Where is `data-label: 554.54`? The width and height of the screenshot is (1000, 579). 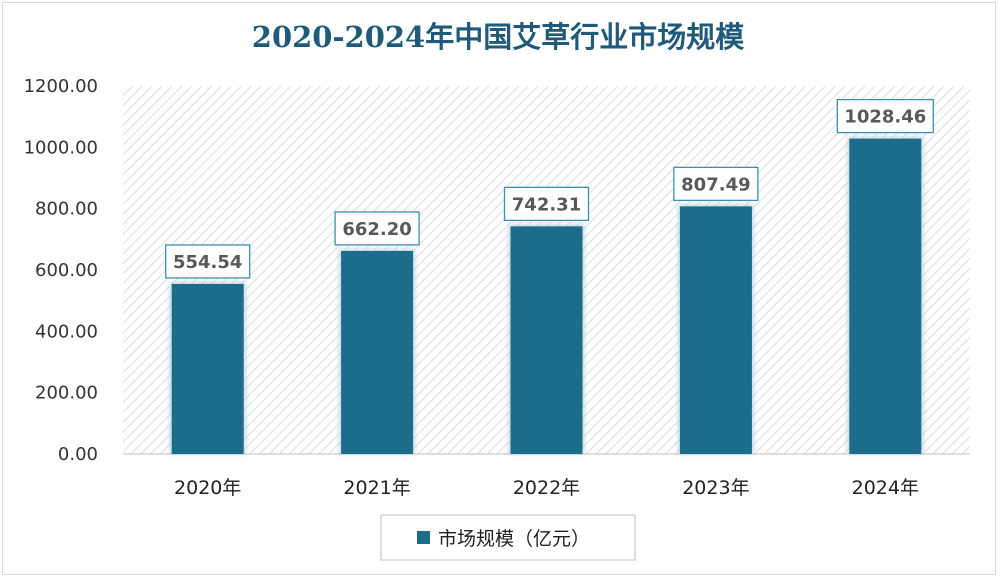 data-label: 554.54 is located at coordinates (207, 262).